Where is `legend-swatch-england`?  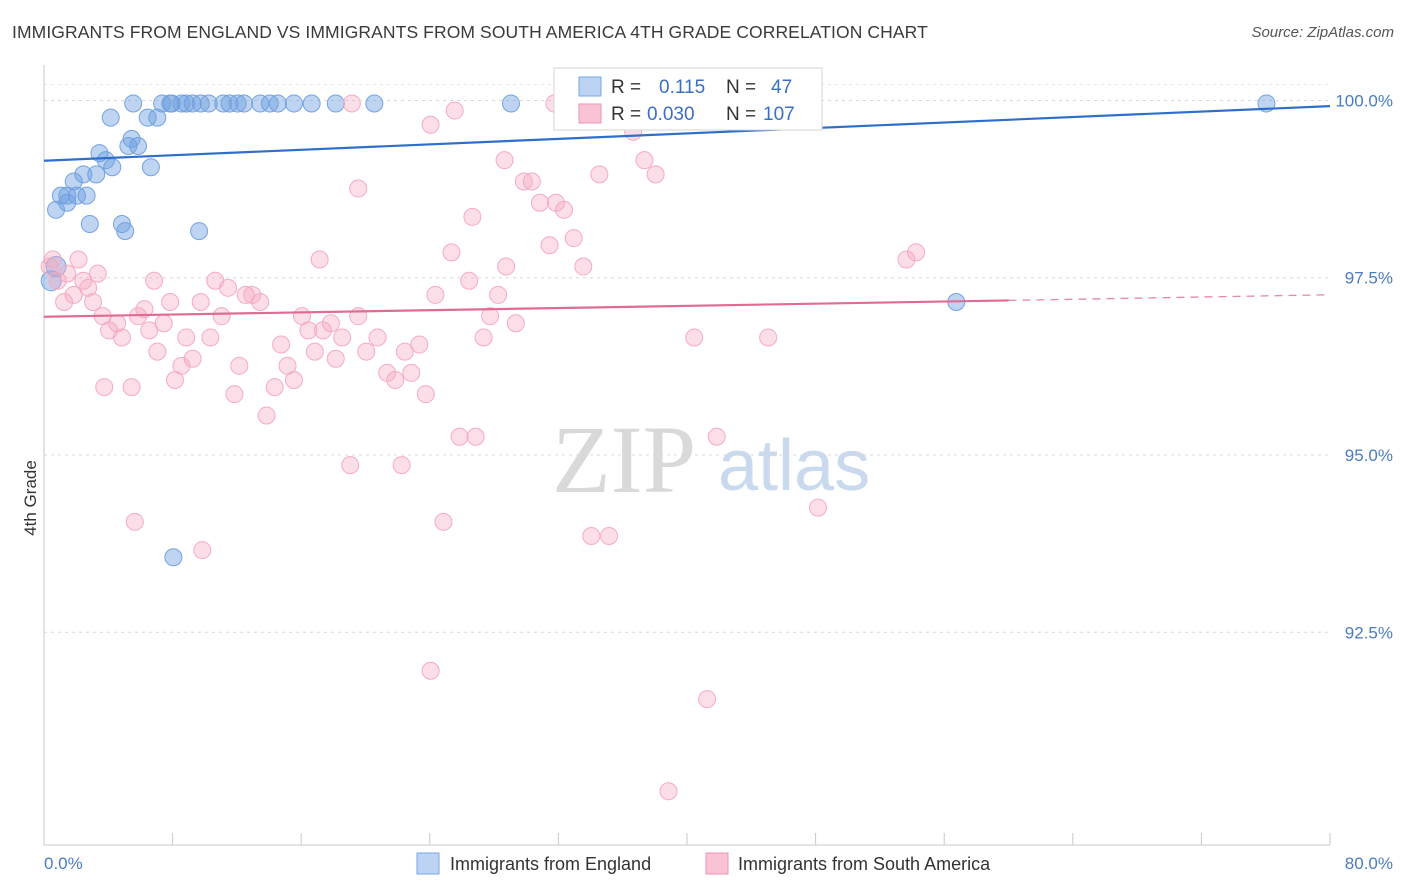 legend-swatch-england is located at coordinates (428, 863).